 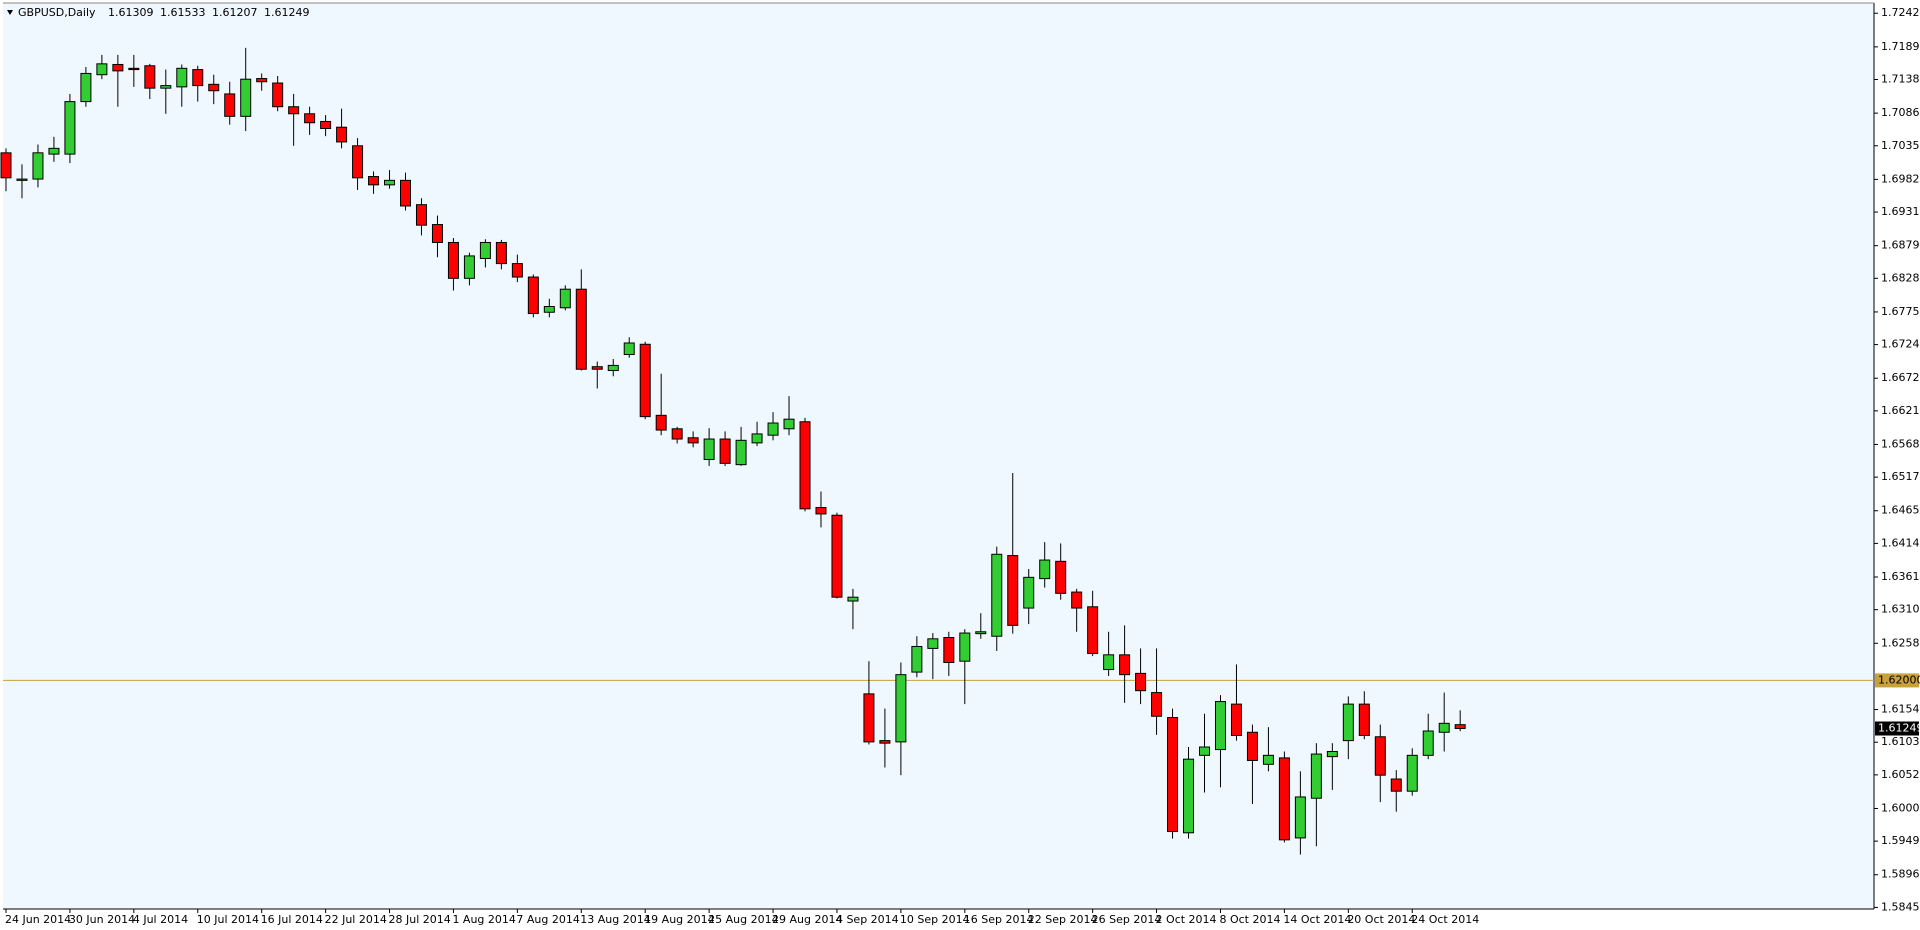 What do you see at coordinates (1900, 46) in the screenshot?
I see `y-tick-label: 1.71895` at bounding box center [1900, 46].